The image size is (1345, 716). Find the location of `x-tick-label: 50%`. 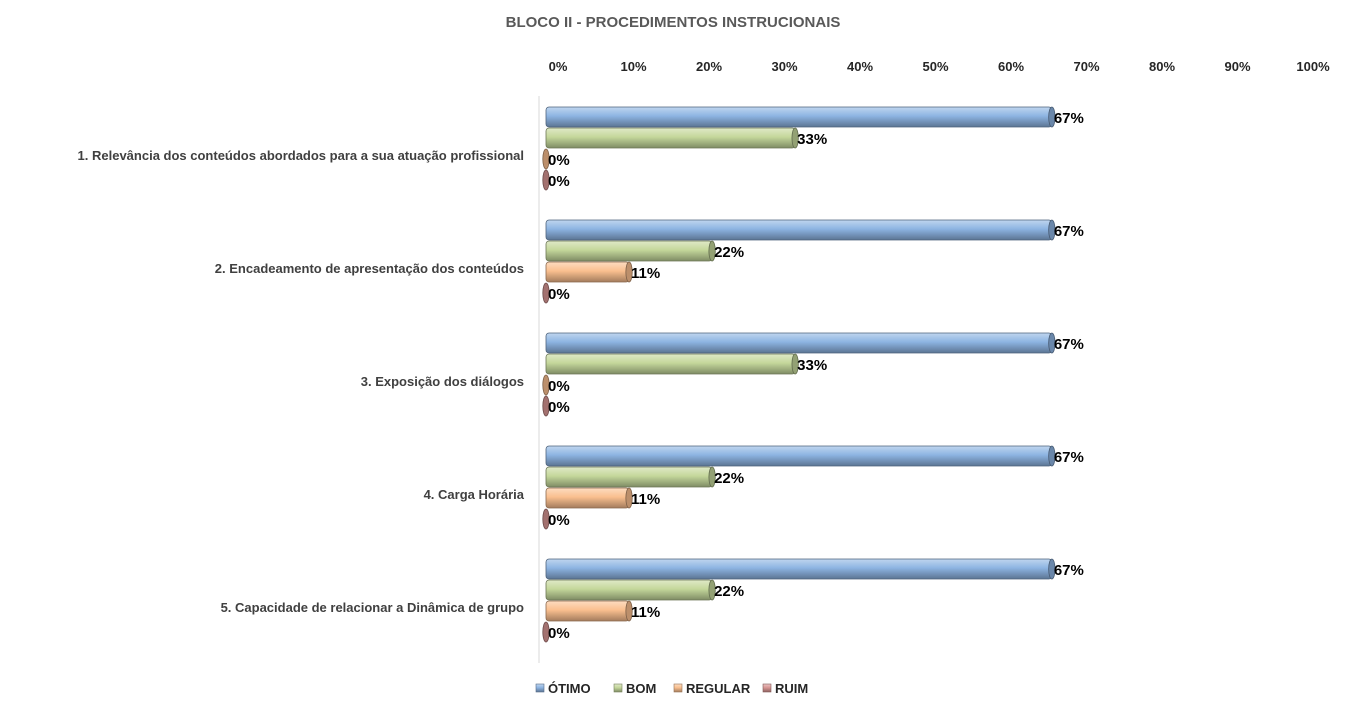

x-tick-label: 50% is located at coordinates (935, 66).